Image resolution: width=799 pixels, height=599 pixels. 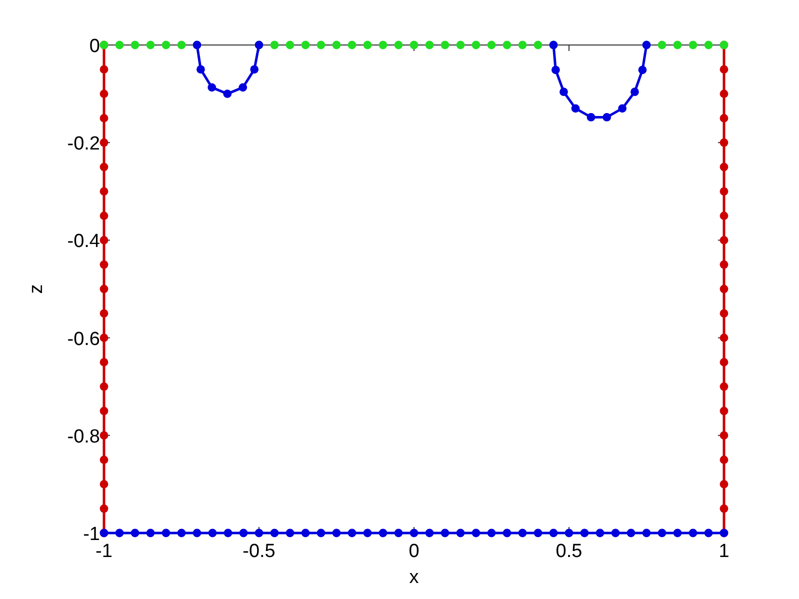 What do you see at coordinates (414, 551) in the screenshot?
I see `x-tick-label: 0` at bounding box center [414, 551].